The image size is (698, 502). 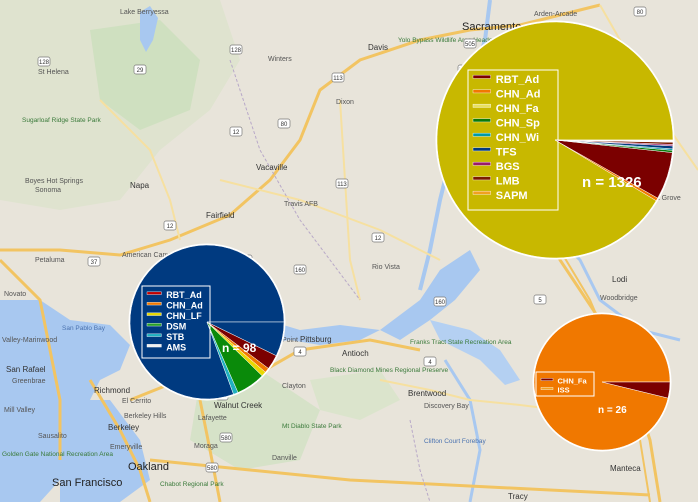 I want to click on route-shield: 5, so click(x=540, y=299).